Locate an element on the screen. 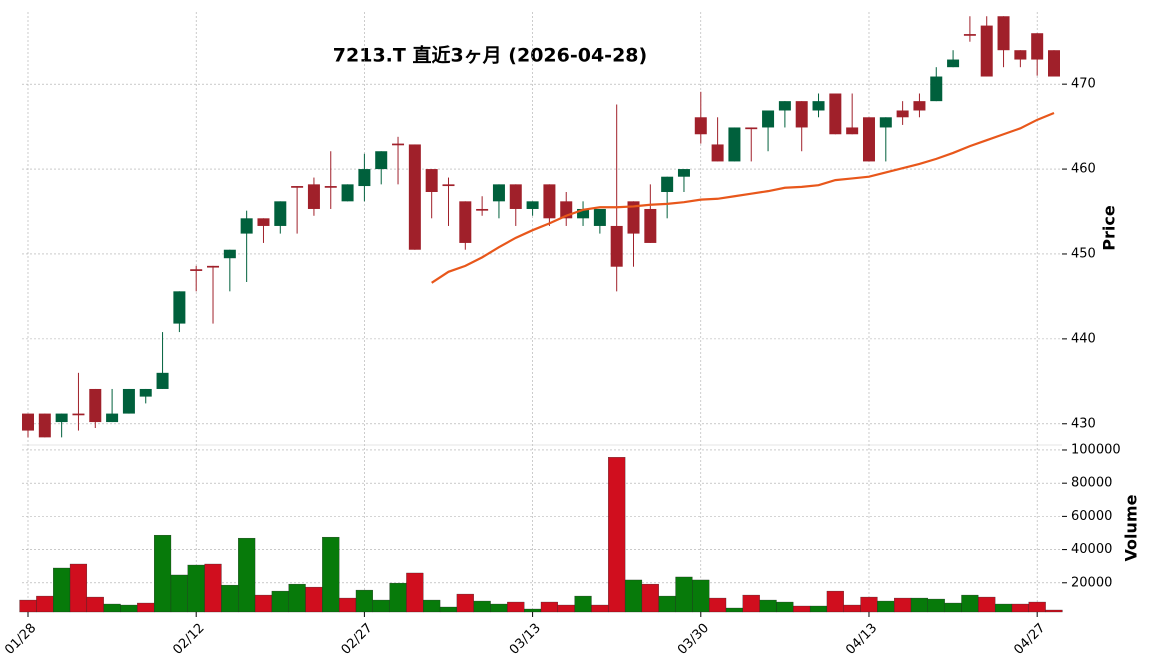 This screenshot has width=1152, height=670. x-tick-label: 02/12 is located at coordinates (188, 639).